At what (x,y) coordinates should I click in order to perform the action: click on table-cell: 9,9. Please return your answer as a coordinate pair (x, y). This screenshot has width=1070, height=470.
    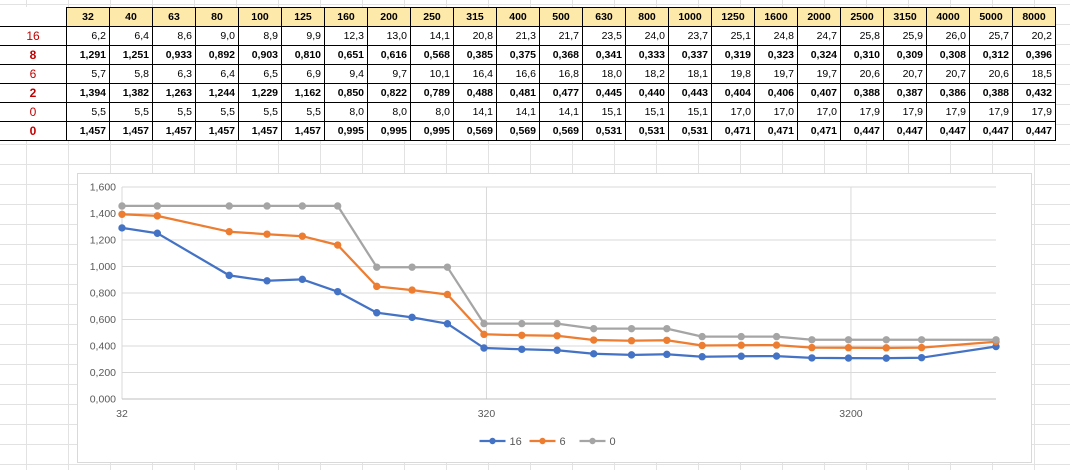
    Looking at the image, I should click on (303, 36).